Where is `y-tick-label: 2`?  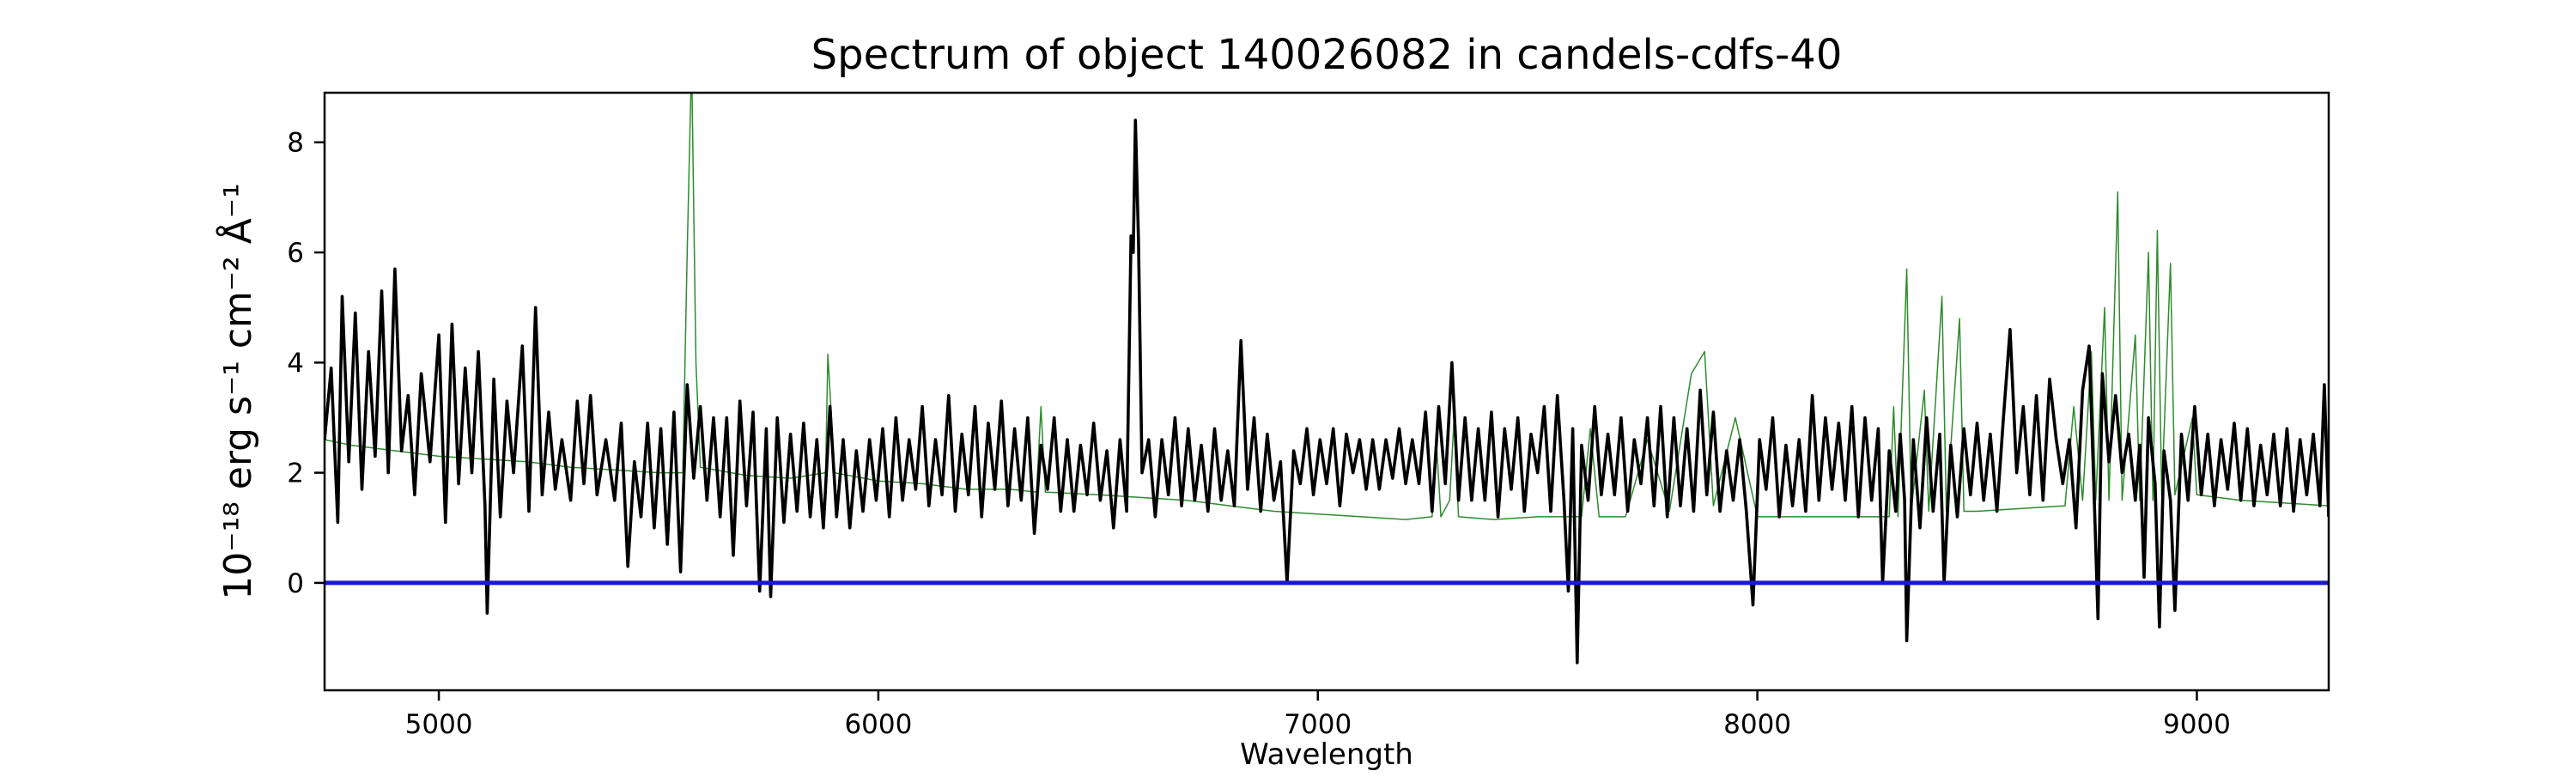 y-tick-label: 2 is located at coordinates (295, 473).